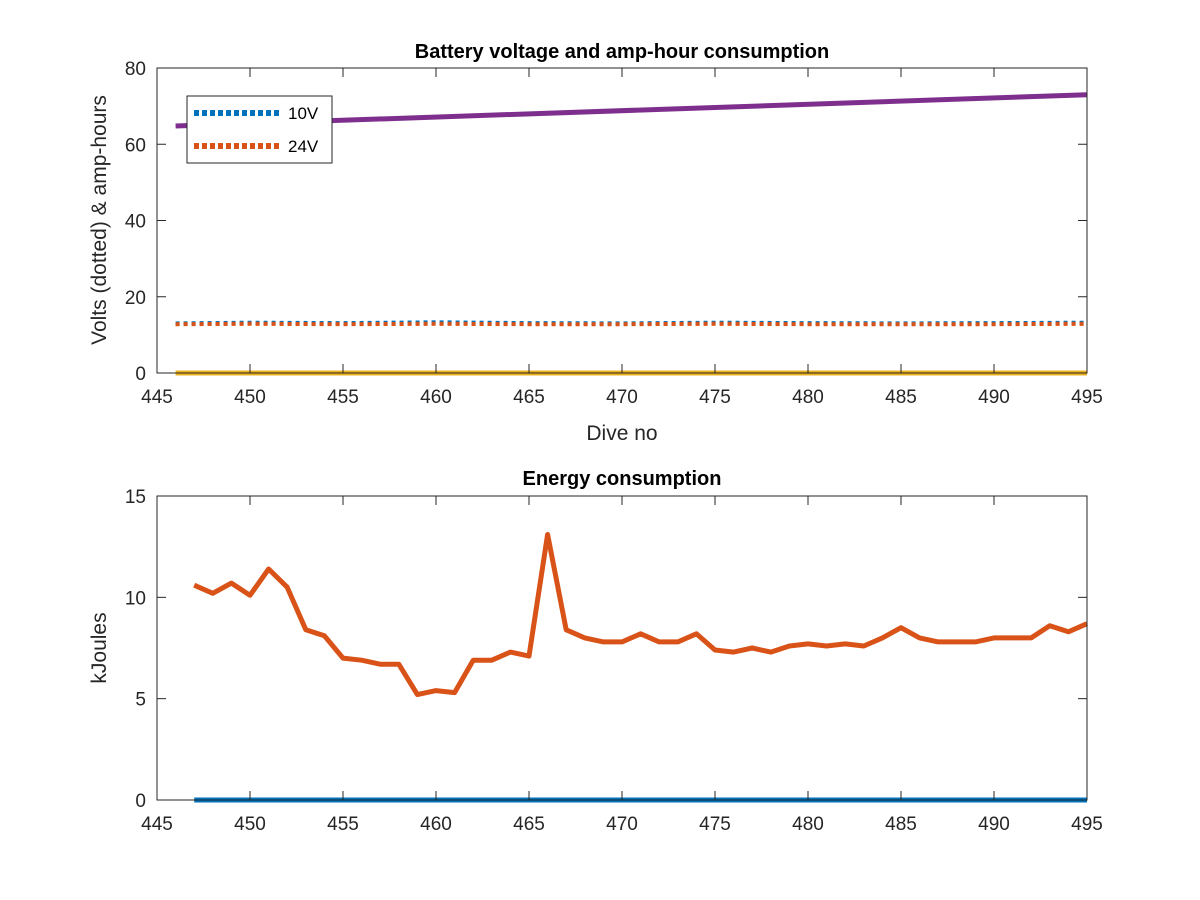 The image size is (1200, 900). What do you see at coordinates (135, 69) in the screenshot?
I see `y-tick-label: 80` at bounding box center [135, 69].